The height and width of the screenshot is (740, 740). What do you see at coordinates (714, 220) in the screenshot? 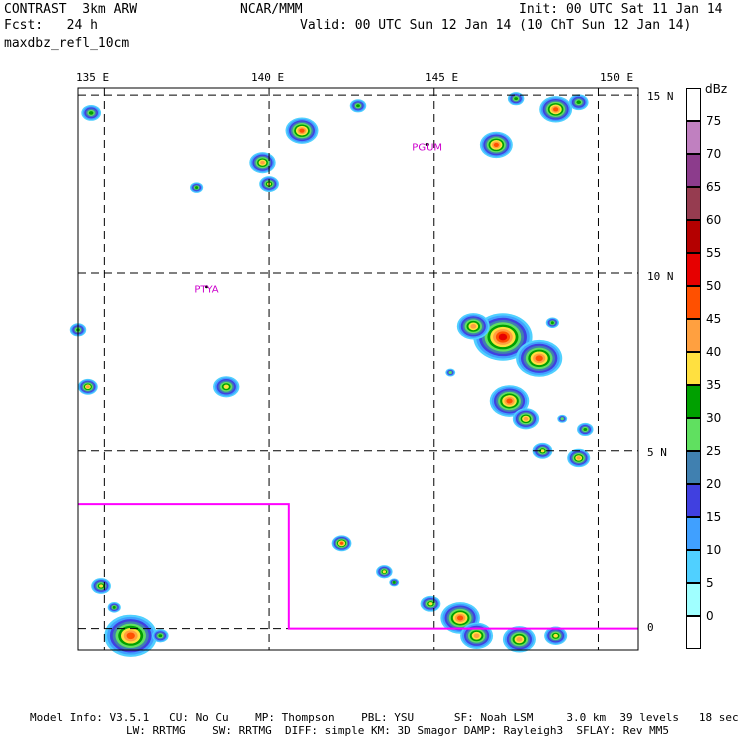
I see `colorbar-label: 60` at bounding box center [714, 220].